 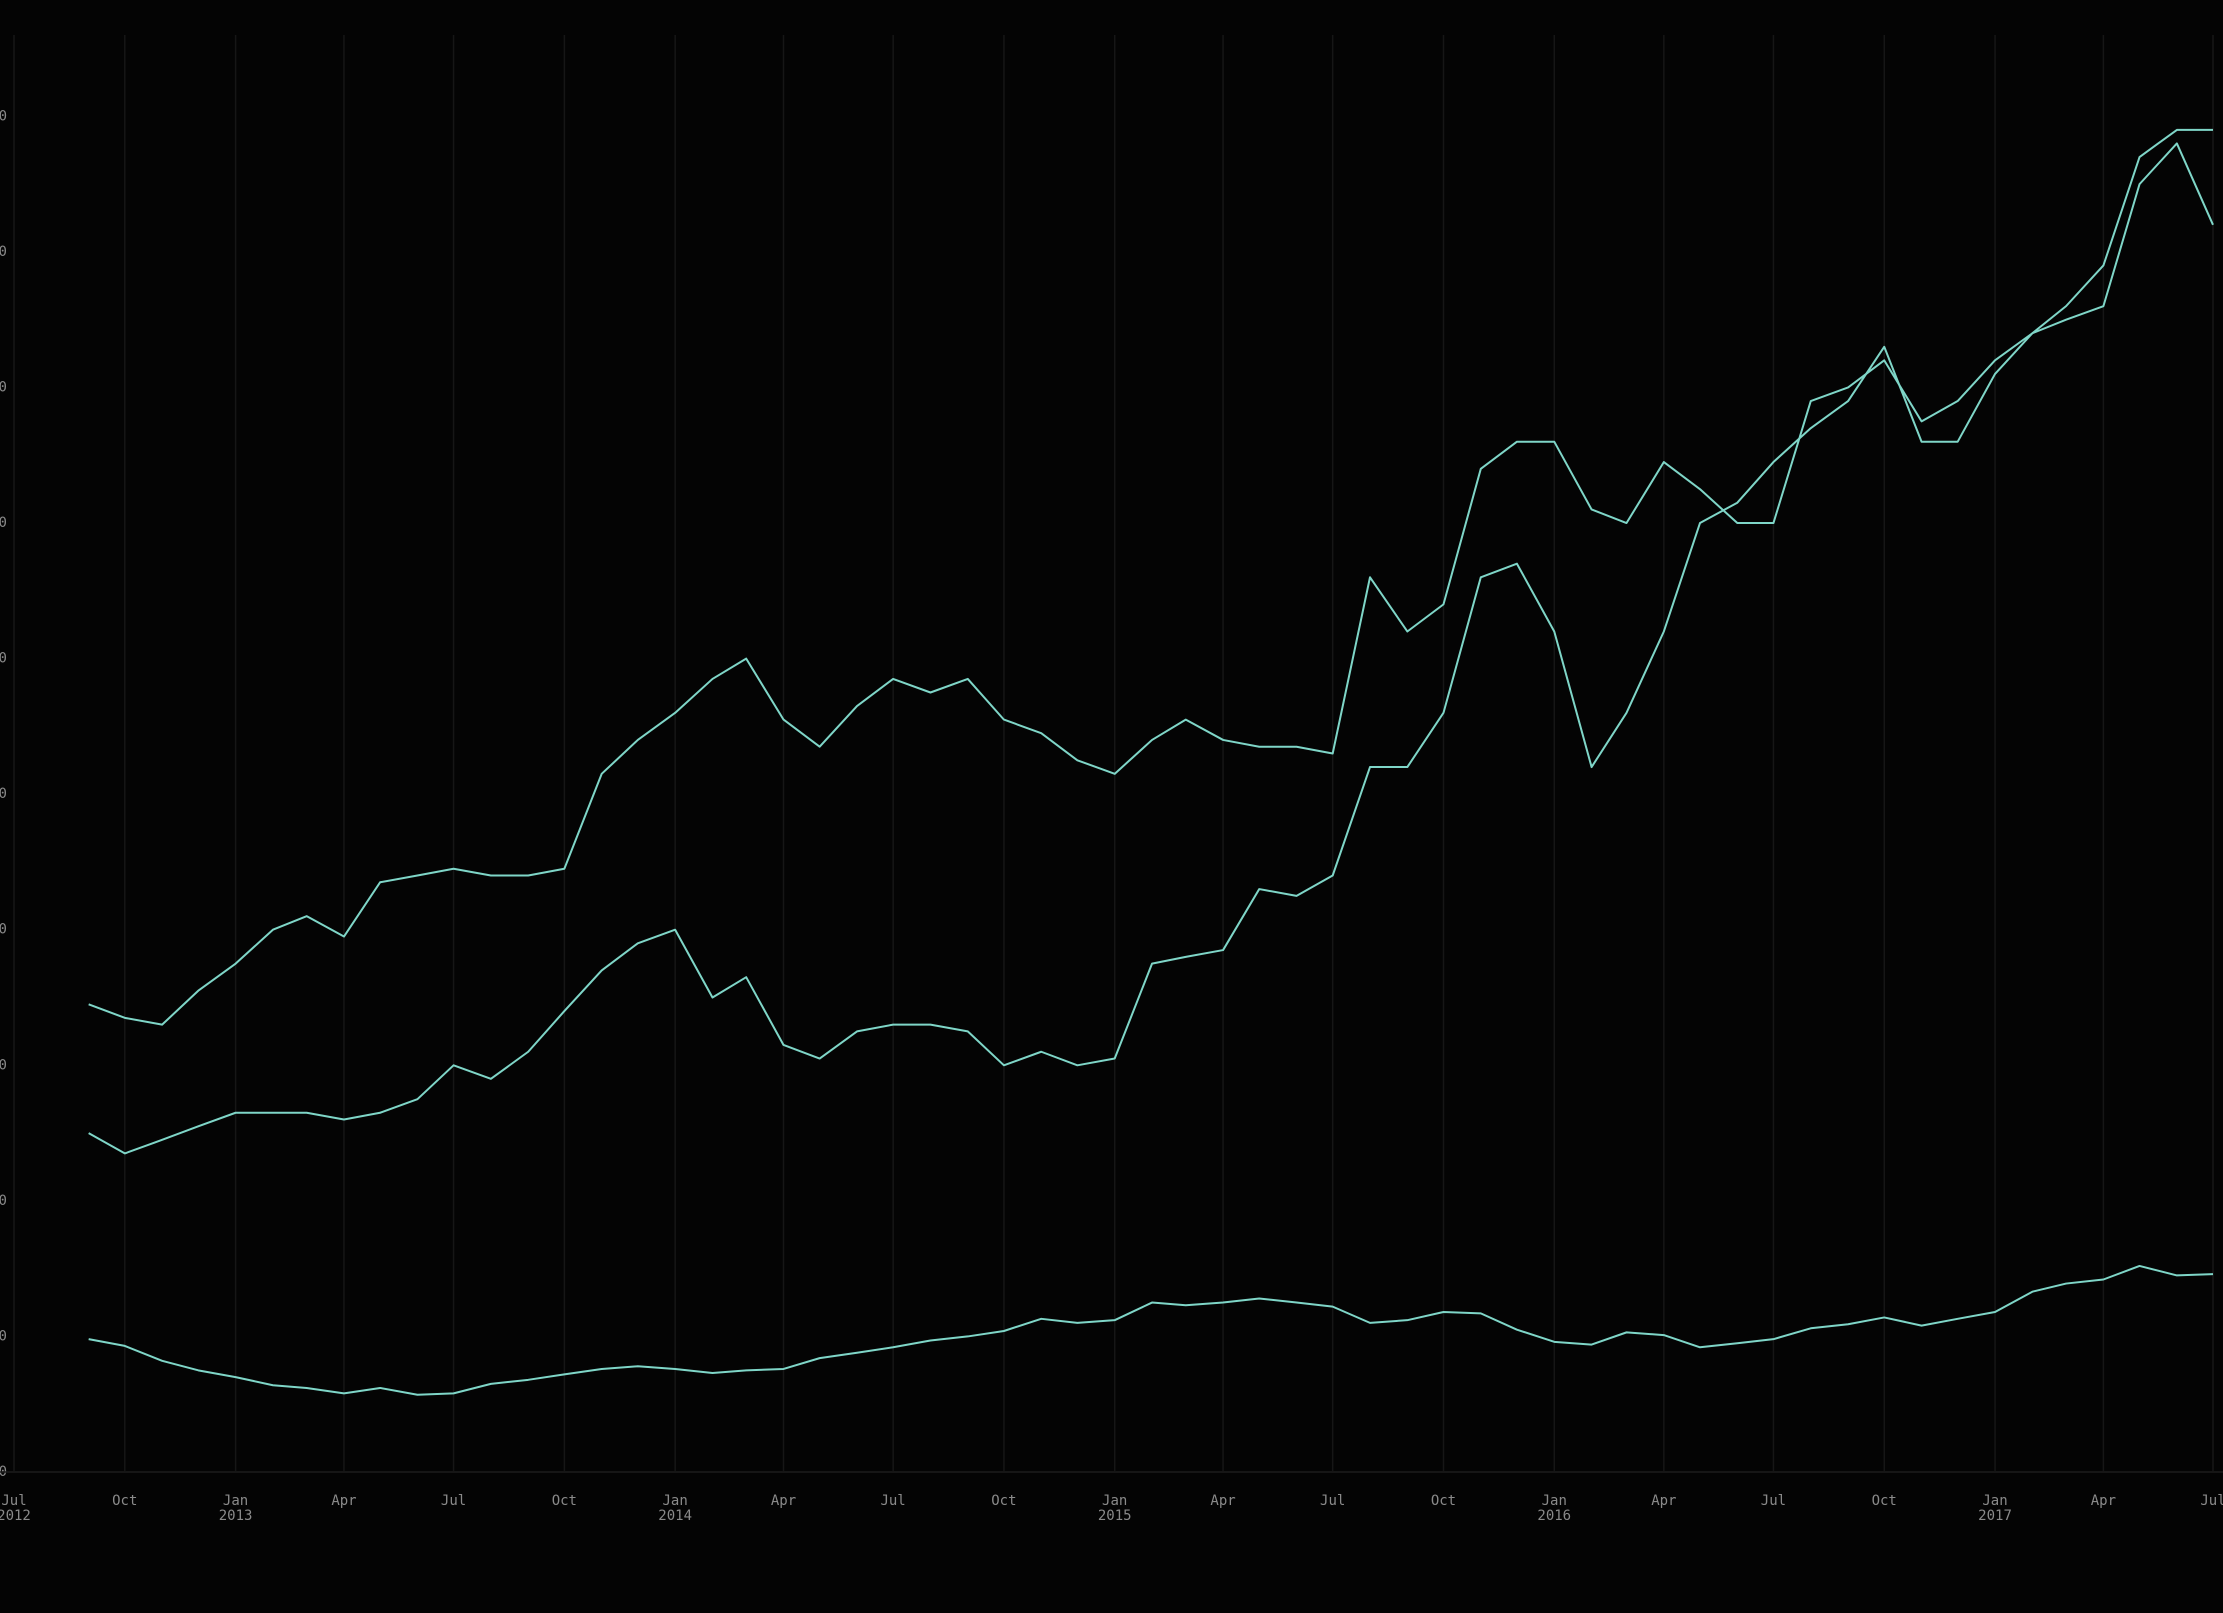 I want to click on y-tick-label: 300, so click(x=3, y=1065).